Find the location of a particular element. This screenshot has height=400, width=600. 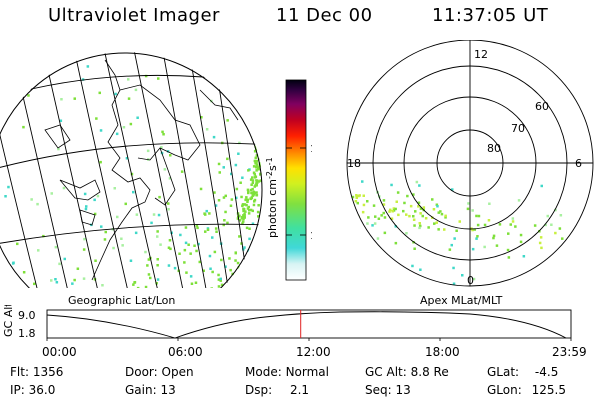

orbit-ytick-top: 9.0 is located at coordinates (27, 315).